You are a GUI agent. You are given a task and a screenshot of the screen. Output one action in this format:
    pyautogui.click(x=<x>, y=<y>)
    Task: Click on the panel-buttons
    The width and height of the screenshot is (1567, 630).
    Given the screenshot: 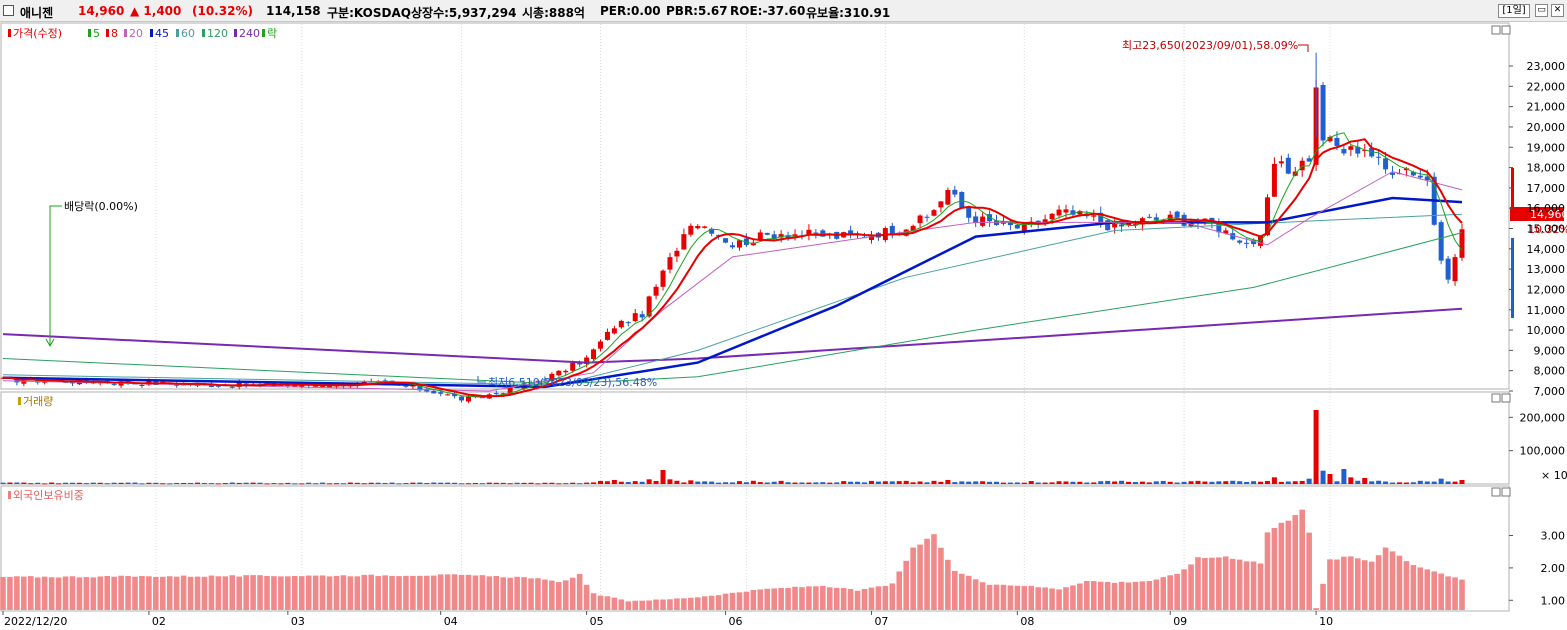 What is the action you would take?
    pyautogui.click(x=1501, y=261)
    